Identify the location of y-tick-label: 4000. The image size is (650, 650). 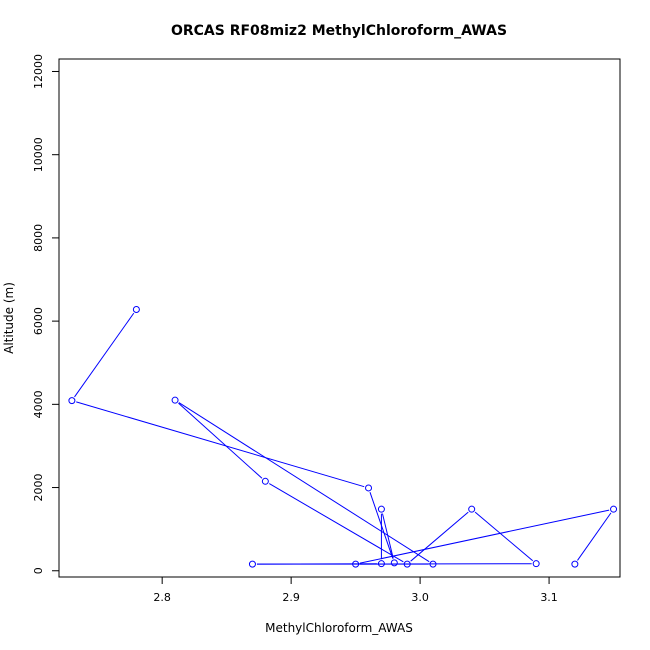
(38, 404).